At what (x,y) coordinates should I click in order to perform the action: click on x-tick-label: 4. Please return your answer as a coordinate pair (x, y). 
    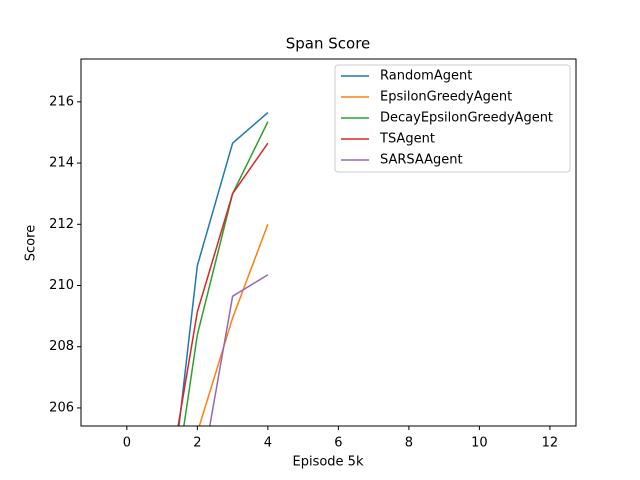
    Looking at the image, I should click on (268, 443).